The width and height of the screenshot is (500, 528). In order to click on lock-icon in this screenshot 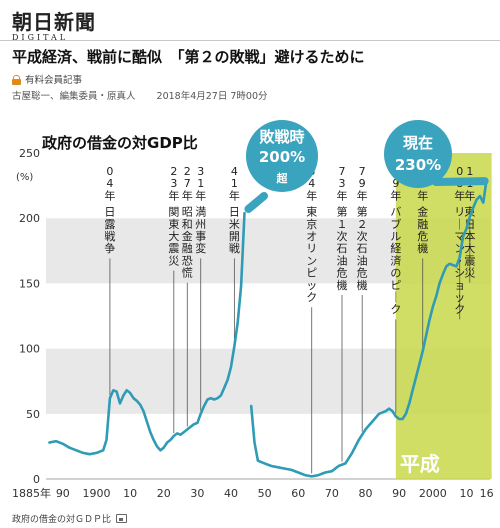, I will do `click(16, 79)`.